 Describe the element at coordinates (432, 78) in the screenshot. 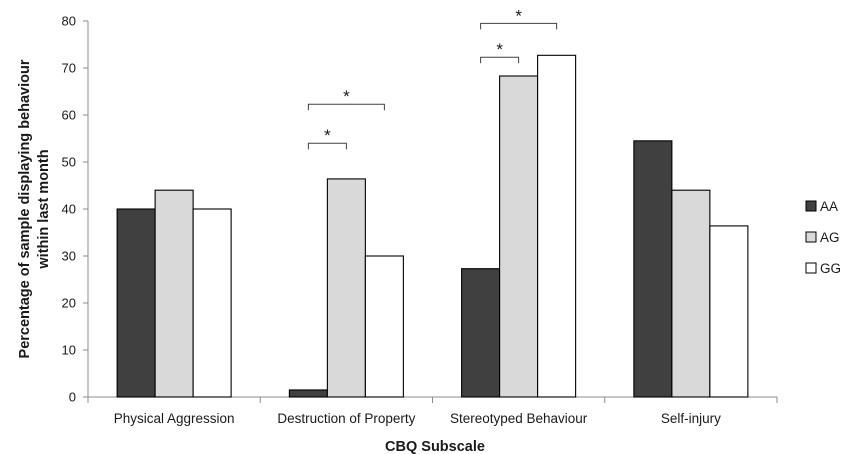

I see `significance-brackets: * * * *` at that location.